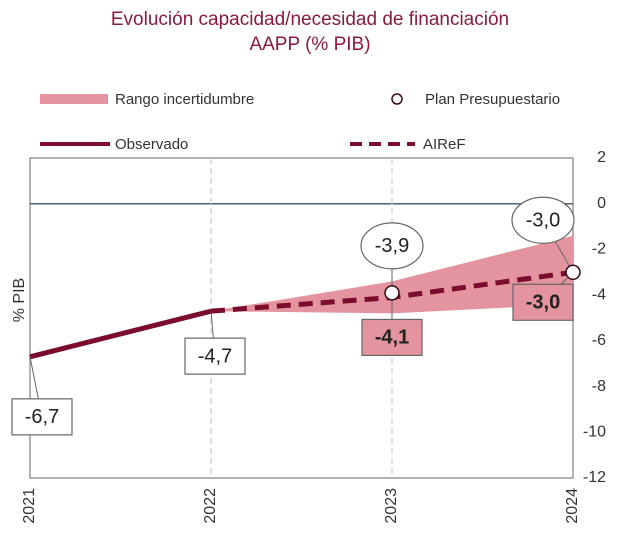 This screenshot has width=621, height=544. I want to click on y-tick-label: -4, so click(599, 294).